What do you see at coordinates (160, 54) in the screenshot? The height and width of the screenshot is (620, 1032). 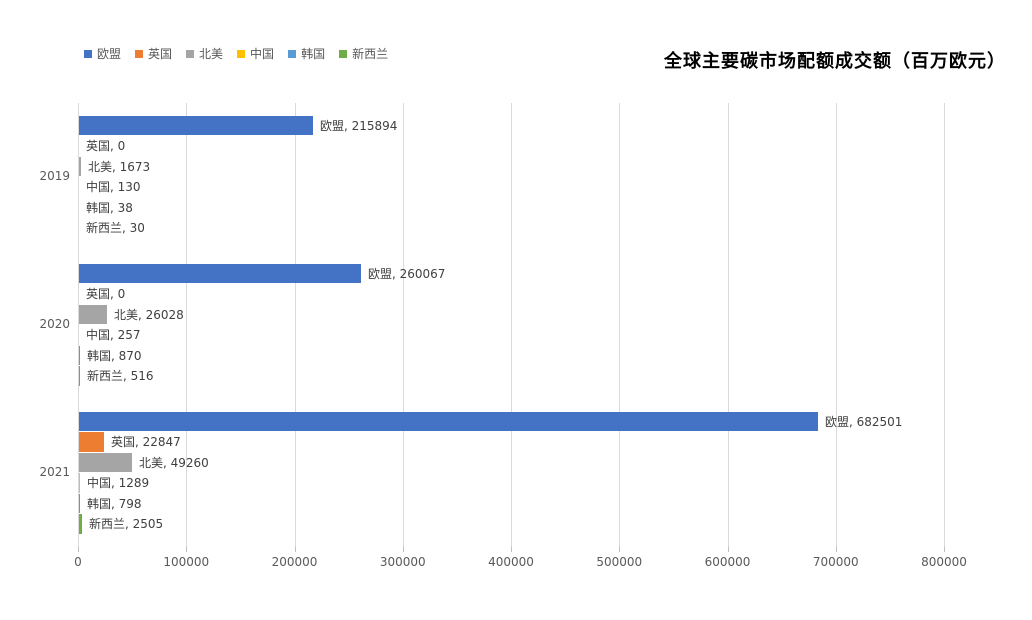 I see `legend-label: 英国` at bounding box center [160, 54].